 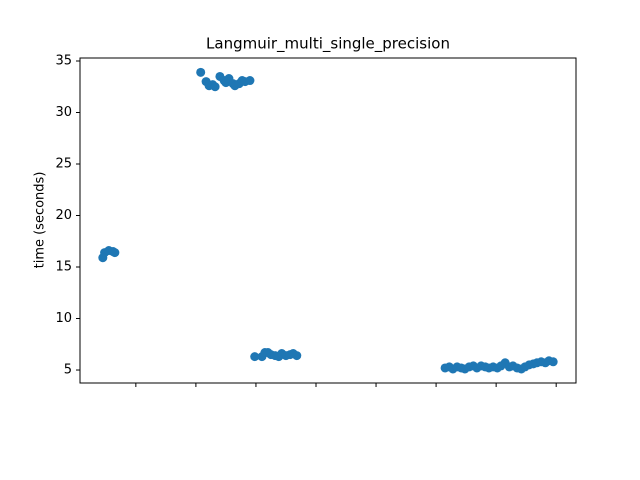 What do you see at coordinates (63, 163) in the screenshot?
I see `y-tick-label: 25` at bounding box center [63, 163].